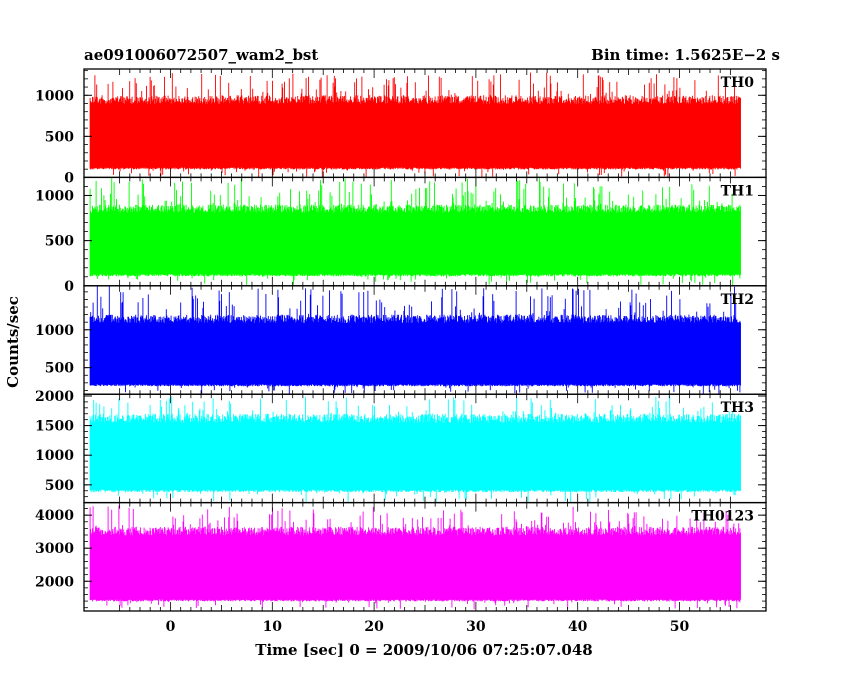  What do you see at coordinates (273, 627) in the screenshot?
I see `x-tick-label: 10` at bounding box center [273, 627].